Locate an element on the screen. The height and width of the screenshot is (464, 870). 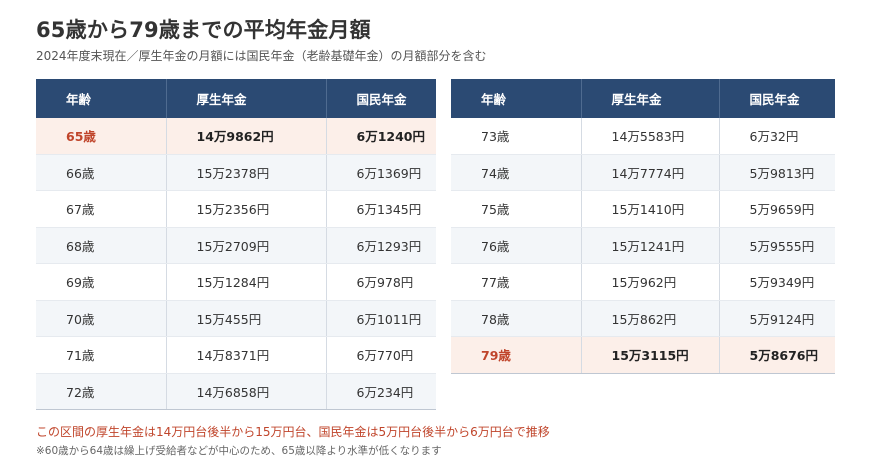
cell-age: 67歳 is located at coordinates (101, 209).